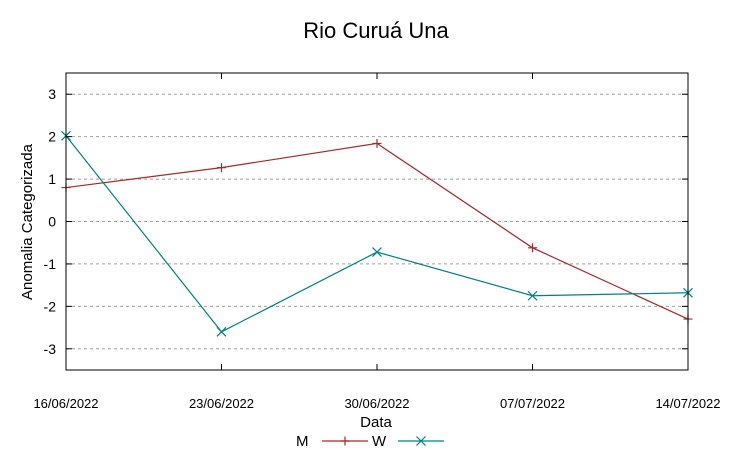  What do you see at coordinates (421, 441) in the screenshot?
I see `legend-marker-w` at bounding box center [421, 441].